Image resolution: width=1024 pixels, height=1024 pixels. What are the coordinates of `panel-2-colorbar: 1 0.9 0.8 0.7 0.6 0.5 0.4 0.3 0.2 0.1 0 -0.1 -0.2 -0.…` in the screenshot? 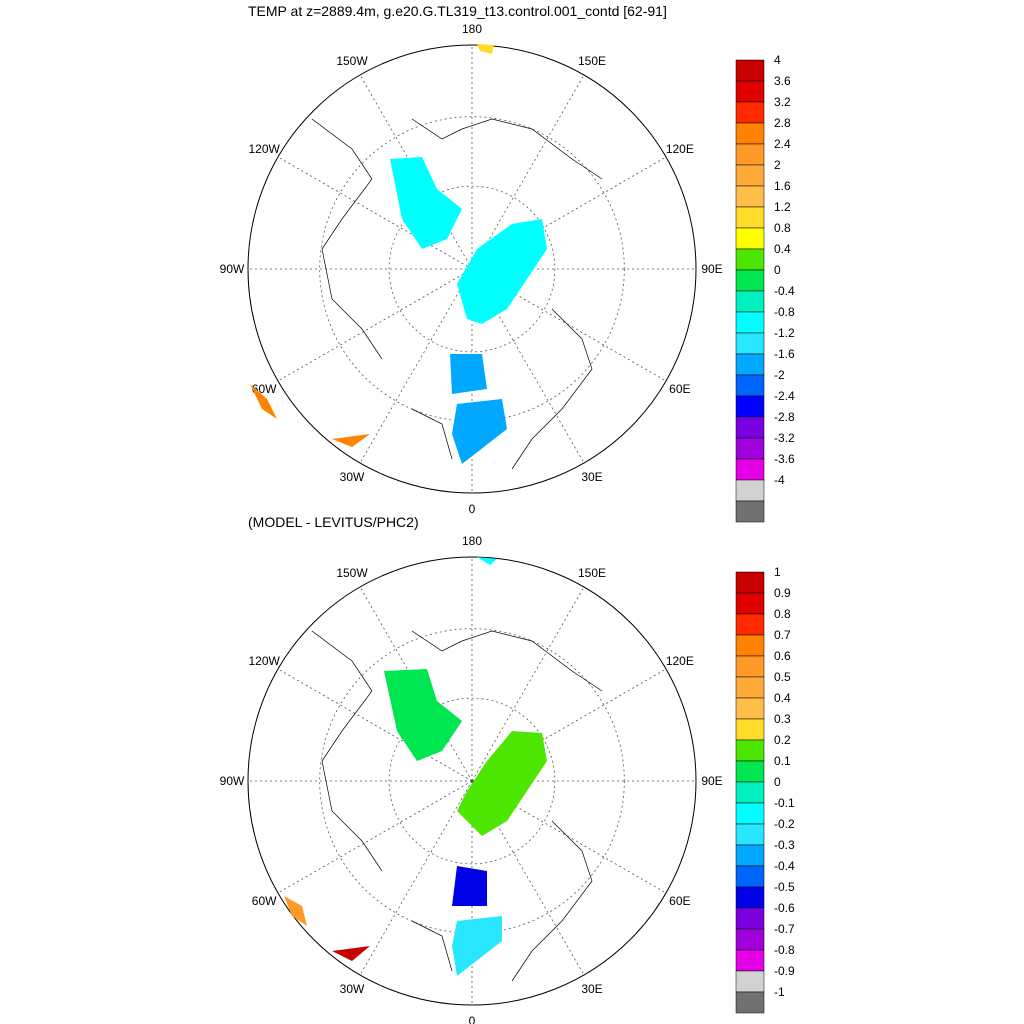 It's located at (765, 789).